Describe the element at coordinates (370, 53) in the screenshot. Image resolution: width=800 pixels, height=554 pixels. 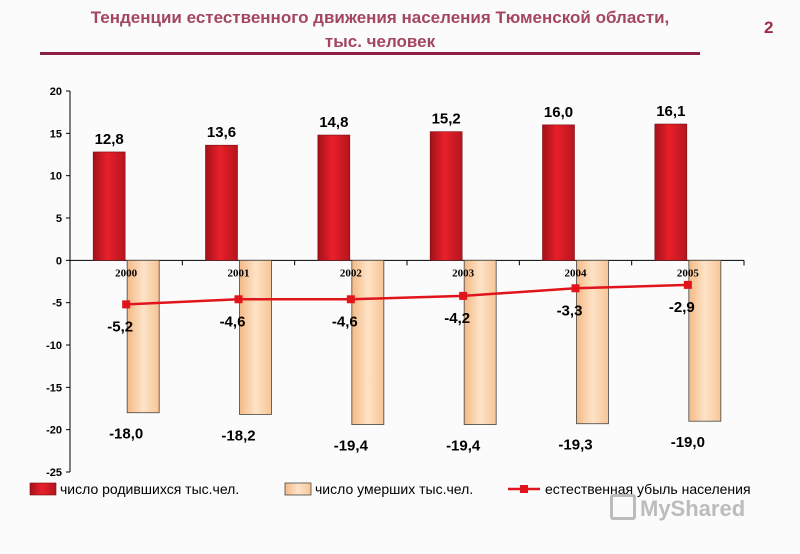
I see `title-underline` at that location.